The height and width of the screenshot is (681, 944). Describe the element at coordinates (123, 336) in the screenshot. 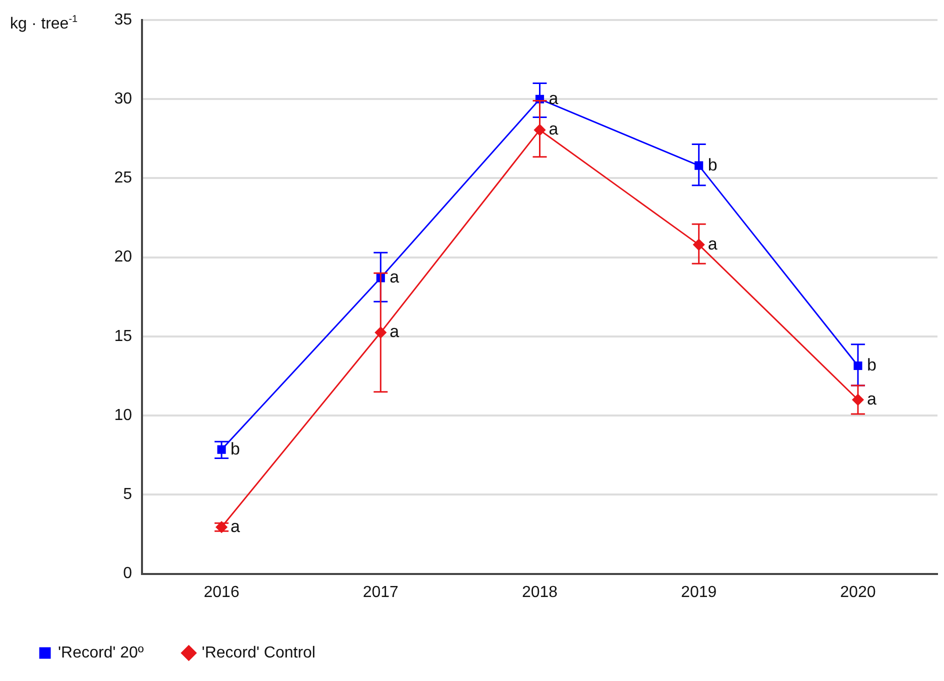

I see `y-tick-label: 15` at that location.